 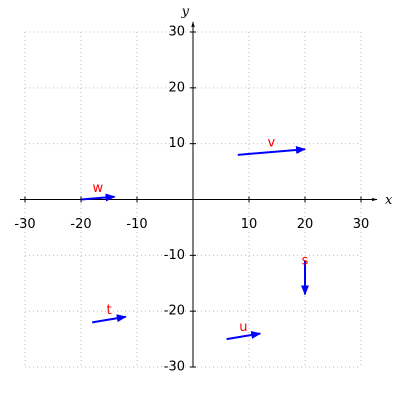 I want to click on y-tick-label: -30, so click(x=174, y=367).